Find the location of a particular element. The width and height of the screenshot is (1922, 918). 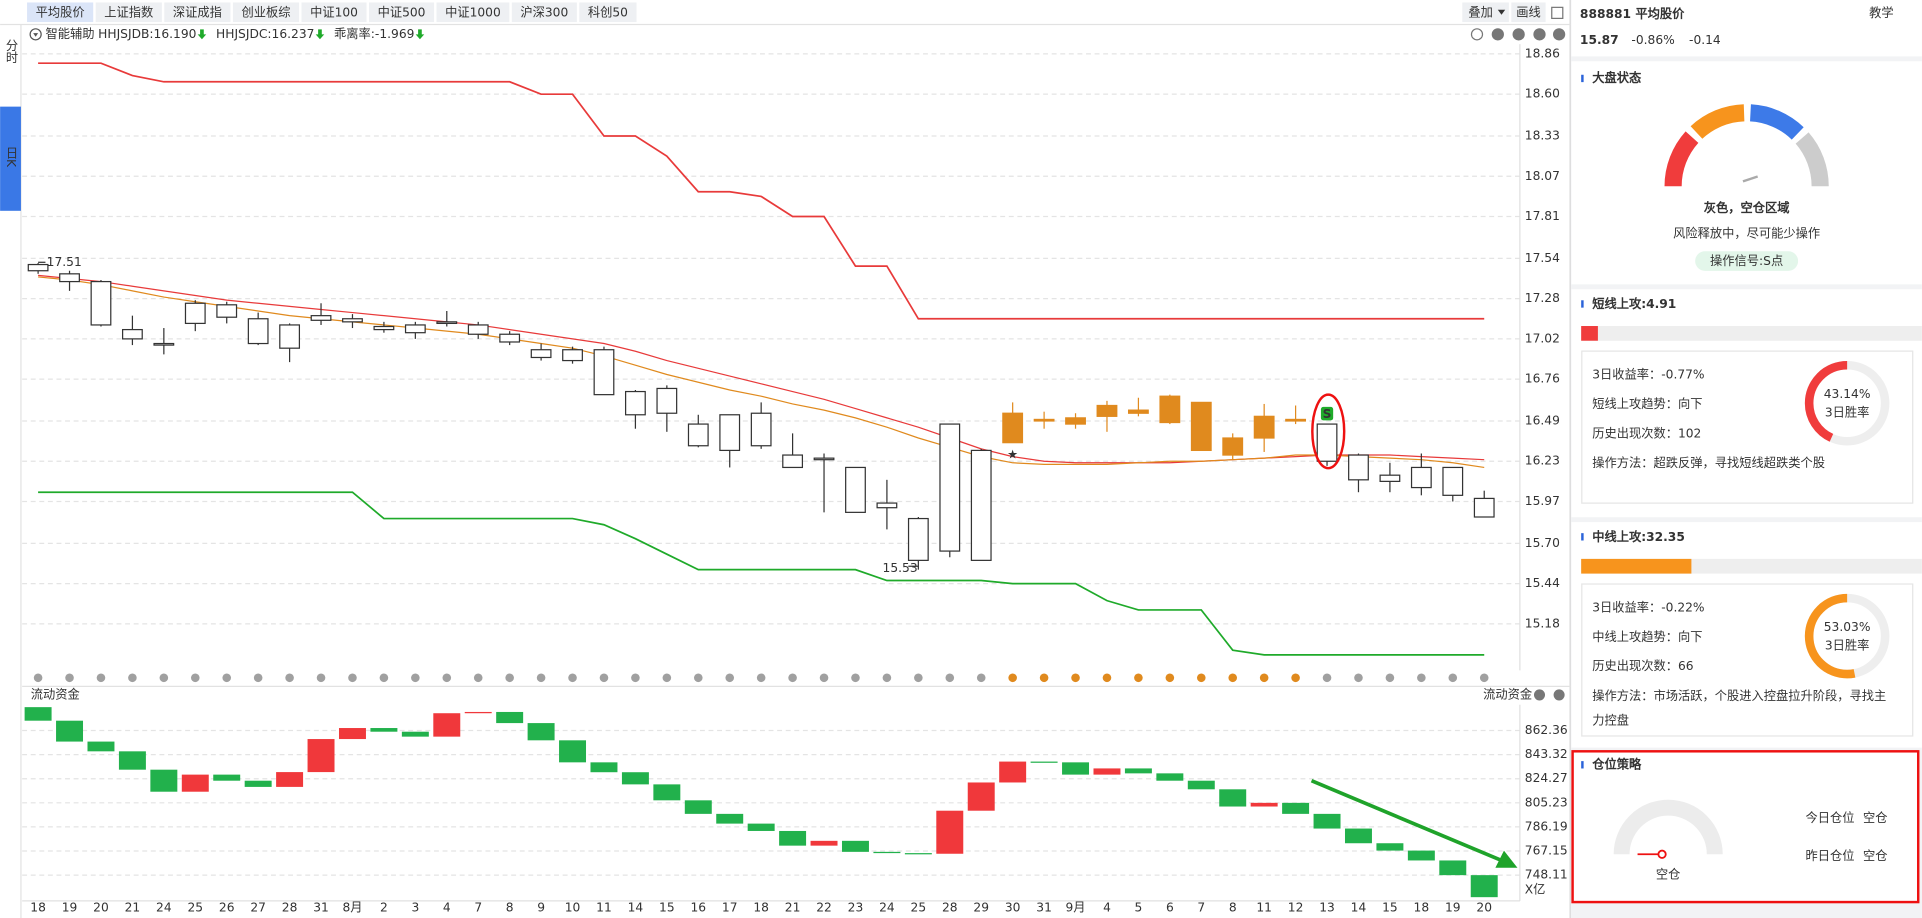

x-tick-label: 4 is located at coordinates (1107, 908).